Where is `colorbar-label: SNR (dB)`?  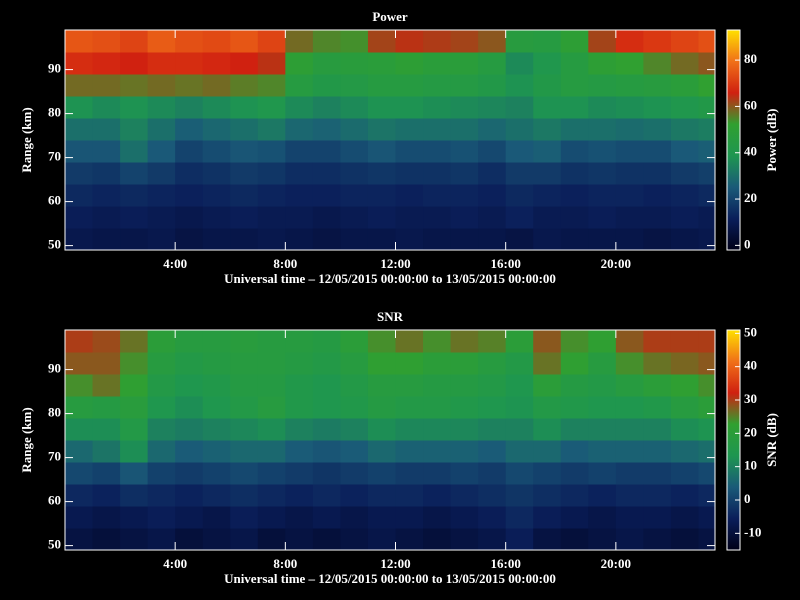
colorbar-label: SNR (dB) is located at coordinates (771, 440).